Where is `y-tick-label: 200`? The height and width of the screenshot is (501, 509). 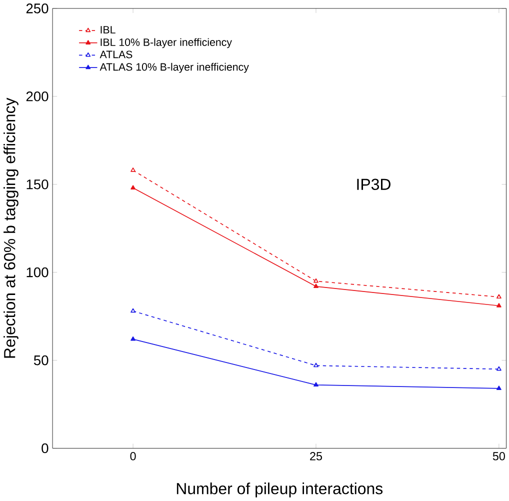 y-tick-label: 200 is located at coordinates (37, 97).